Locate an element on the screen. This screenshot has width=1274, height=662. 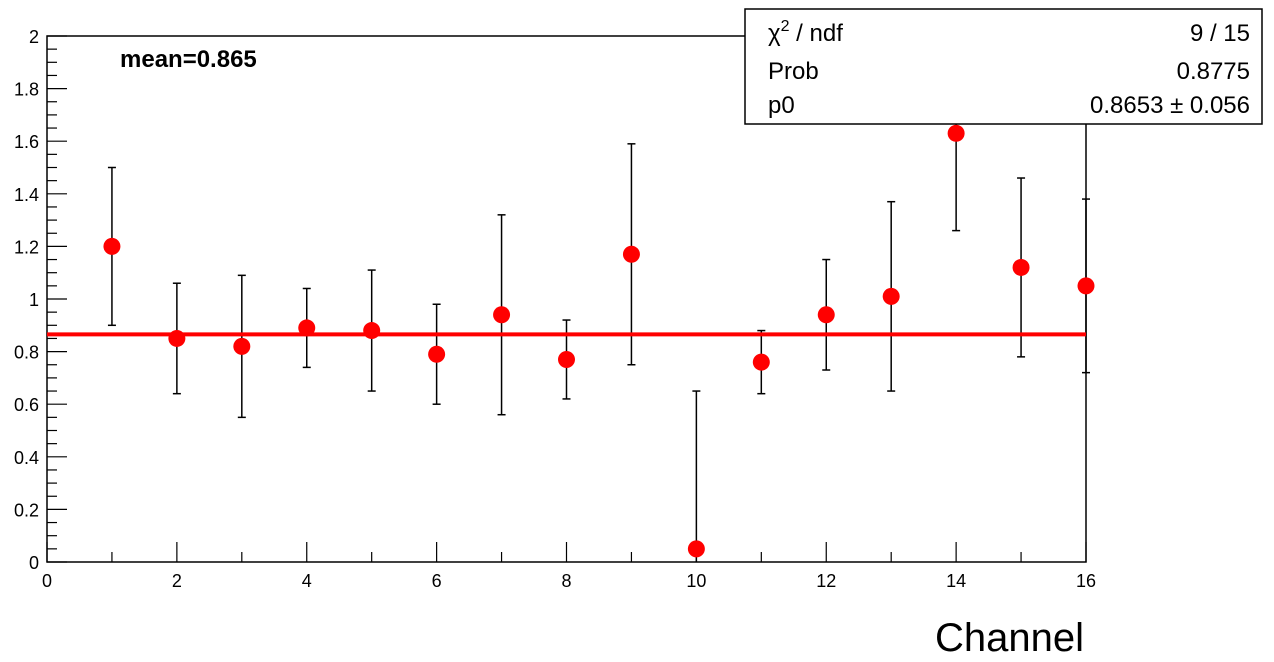
stats-box-frame is located at coordinates (1003, 66).